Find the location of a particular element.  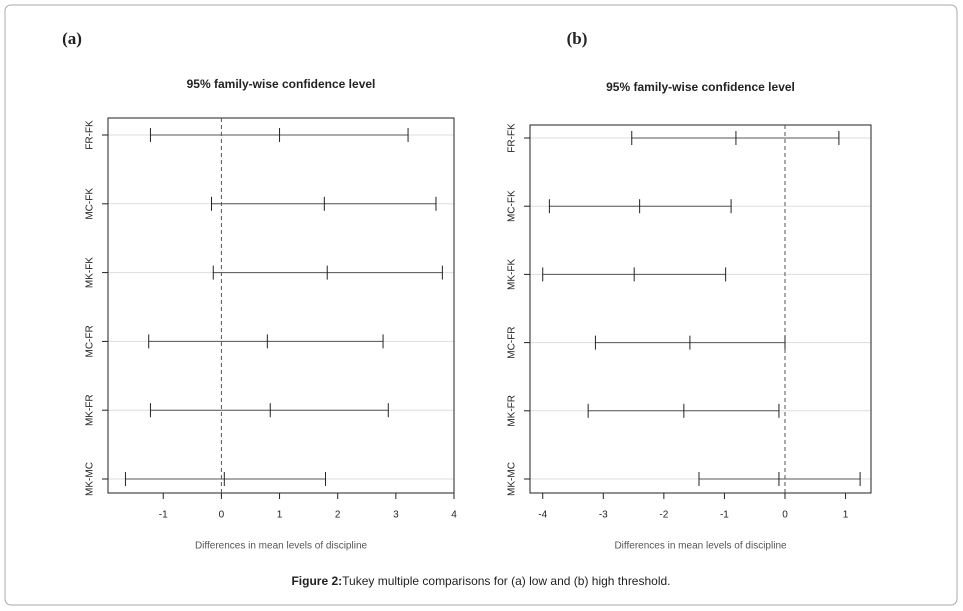

panel-label: (a) is located at coordinates (72, 38).